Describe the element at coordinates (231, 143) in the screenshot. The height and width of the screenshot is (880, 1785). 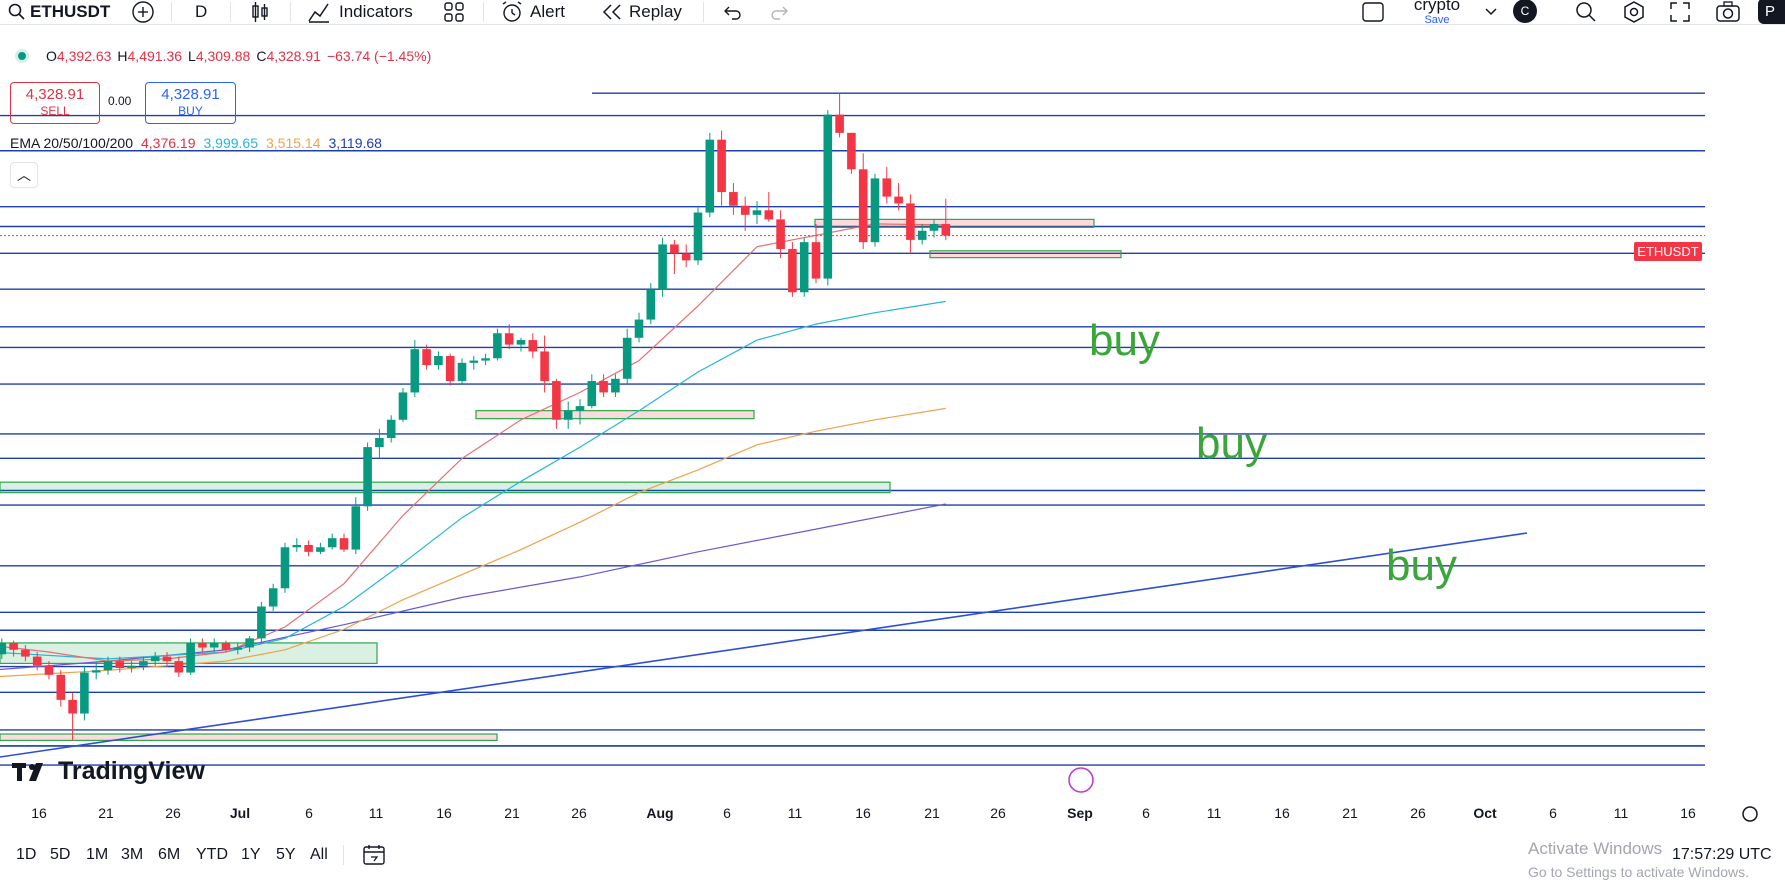
I see `ema50-value: 3,999.65` at that location.